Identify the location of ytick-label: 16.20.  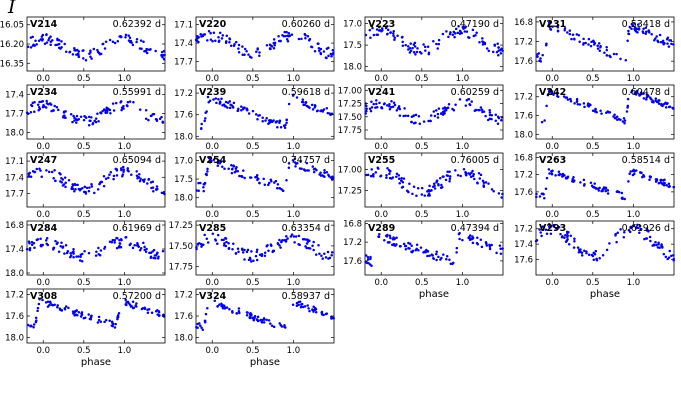
(12, 45).